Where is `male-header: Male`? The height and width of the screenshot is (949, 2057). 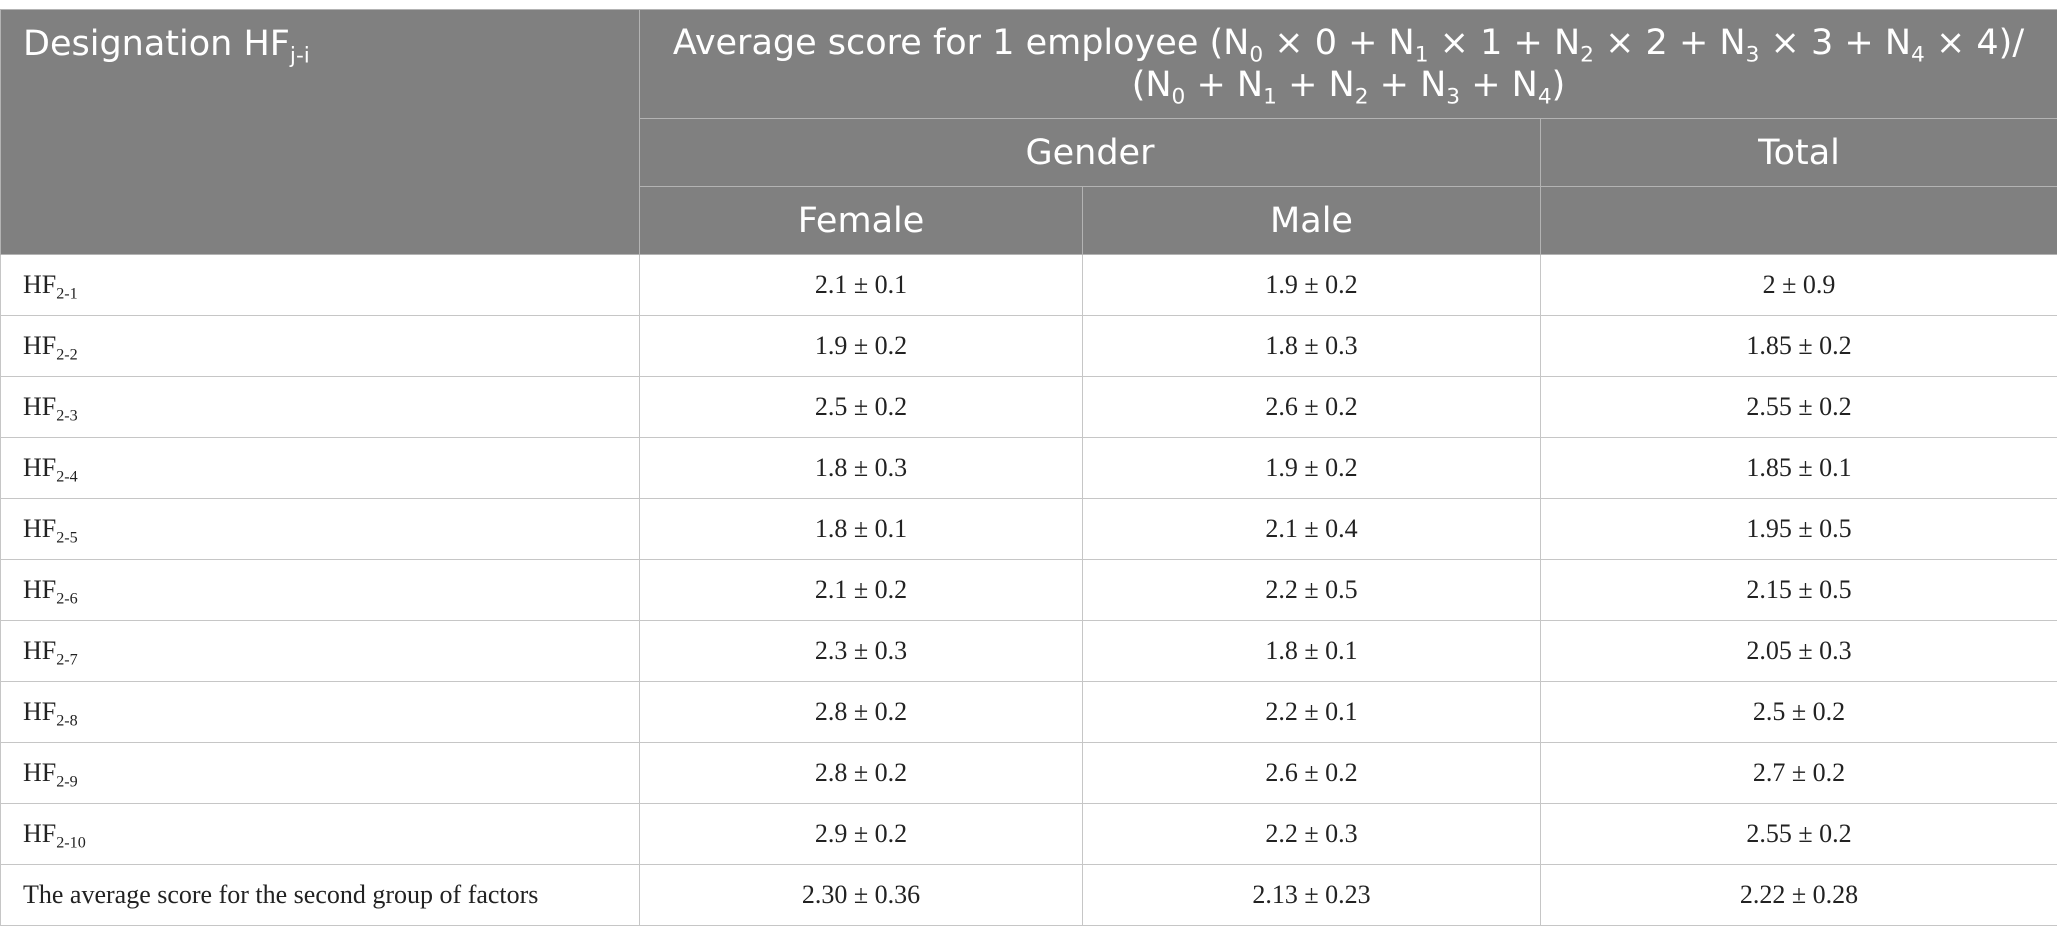 male-header: Male is located at coordinates (1311, 220).